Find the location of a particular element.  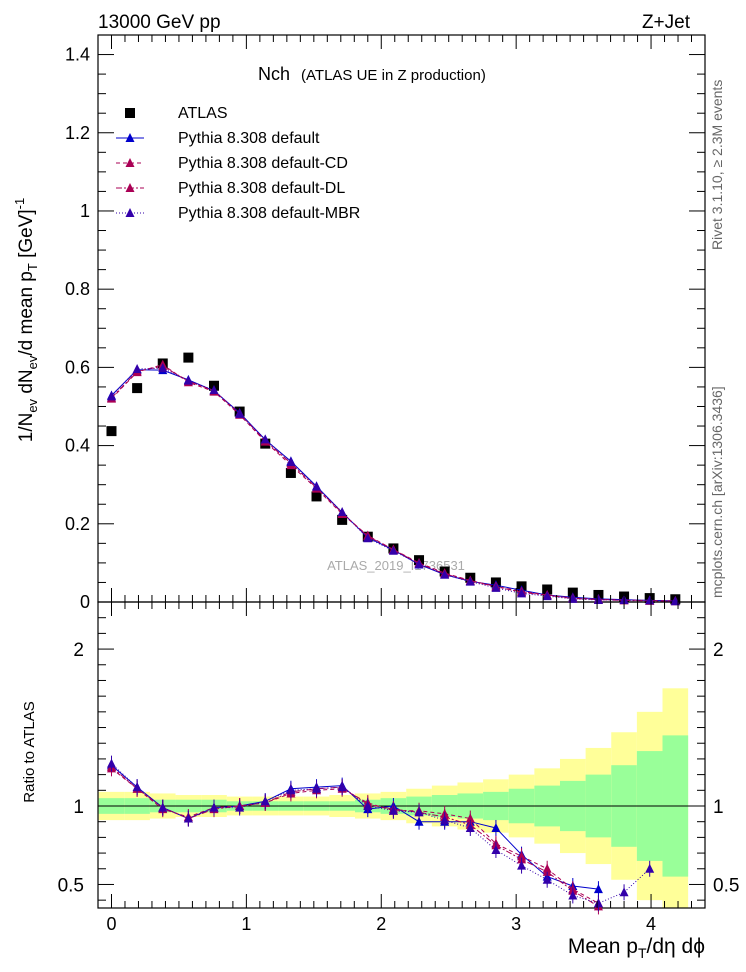

ratio-y-tick-label-right: 1 is located at coordinates (718, 807).